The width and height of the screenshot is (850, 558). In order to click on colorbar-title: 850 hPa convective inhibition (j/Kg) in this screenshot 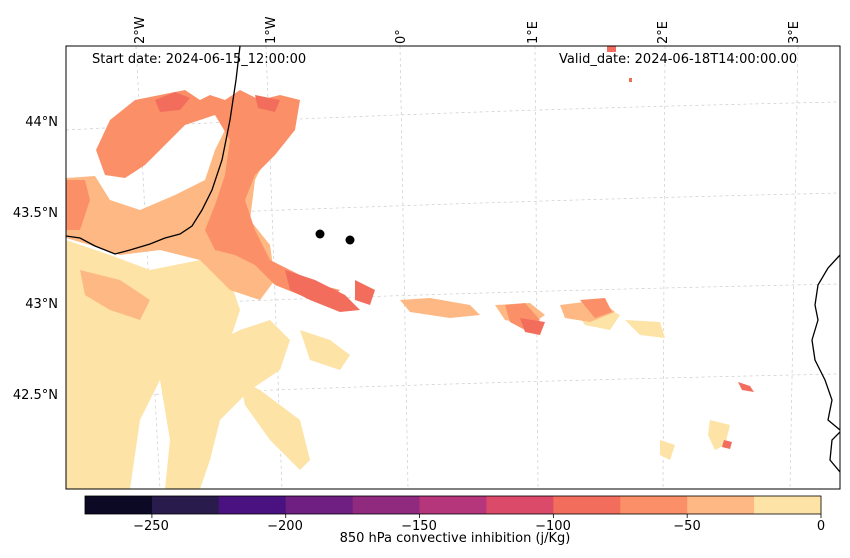, I will do `click(455, 538)`.